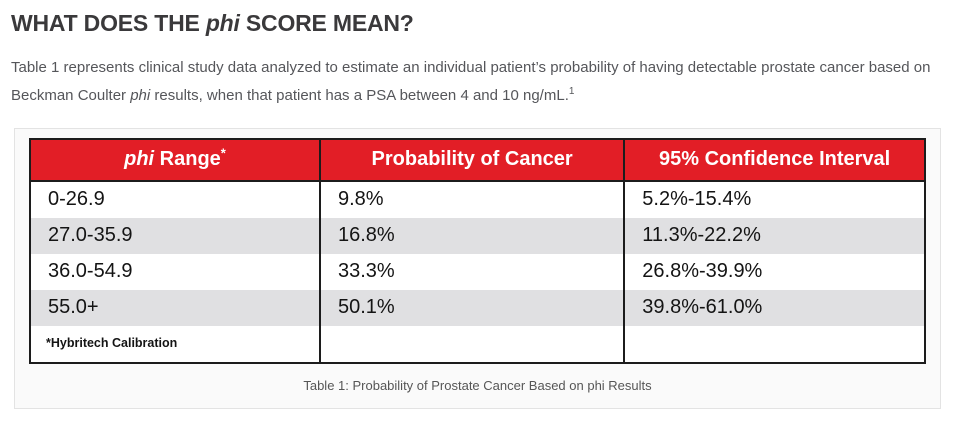  What do you see at coordinates (175, 272) in the screenshot?
I see `cell-range: 36.0-54.9` at bounding box center [175, 272].